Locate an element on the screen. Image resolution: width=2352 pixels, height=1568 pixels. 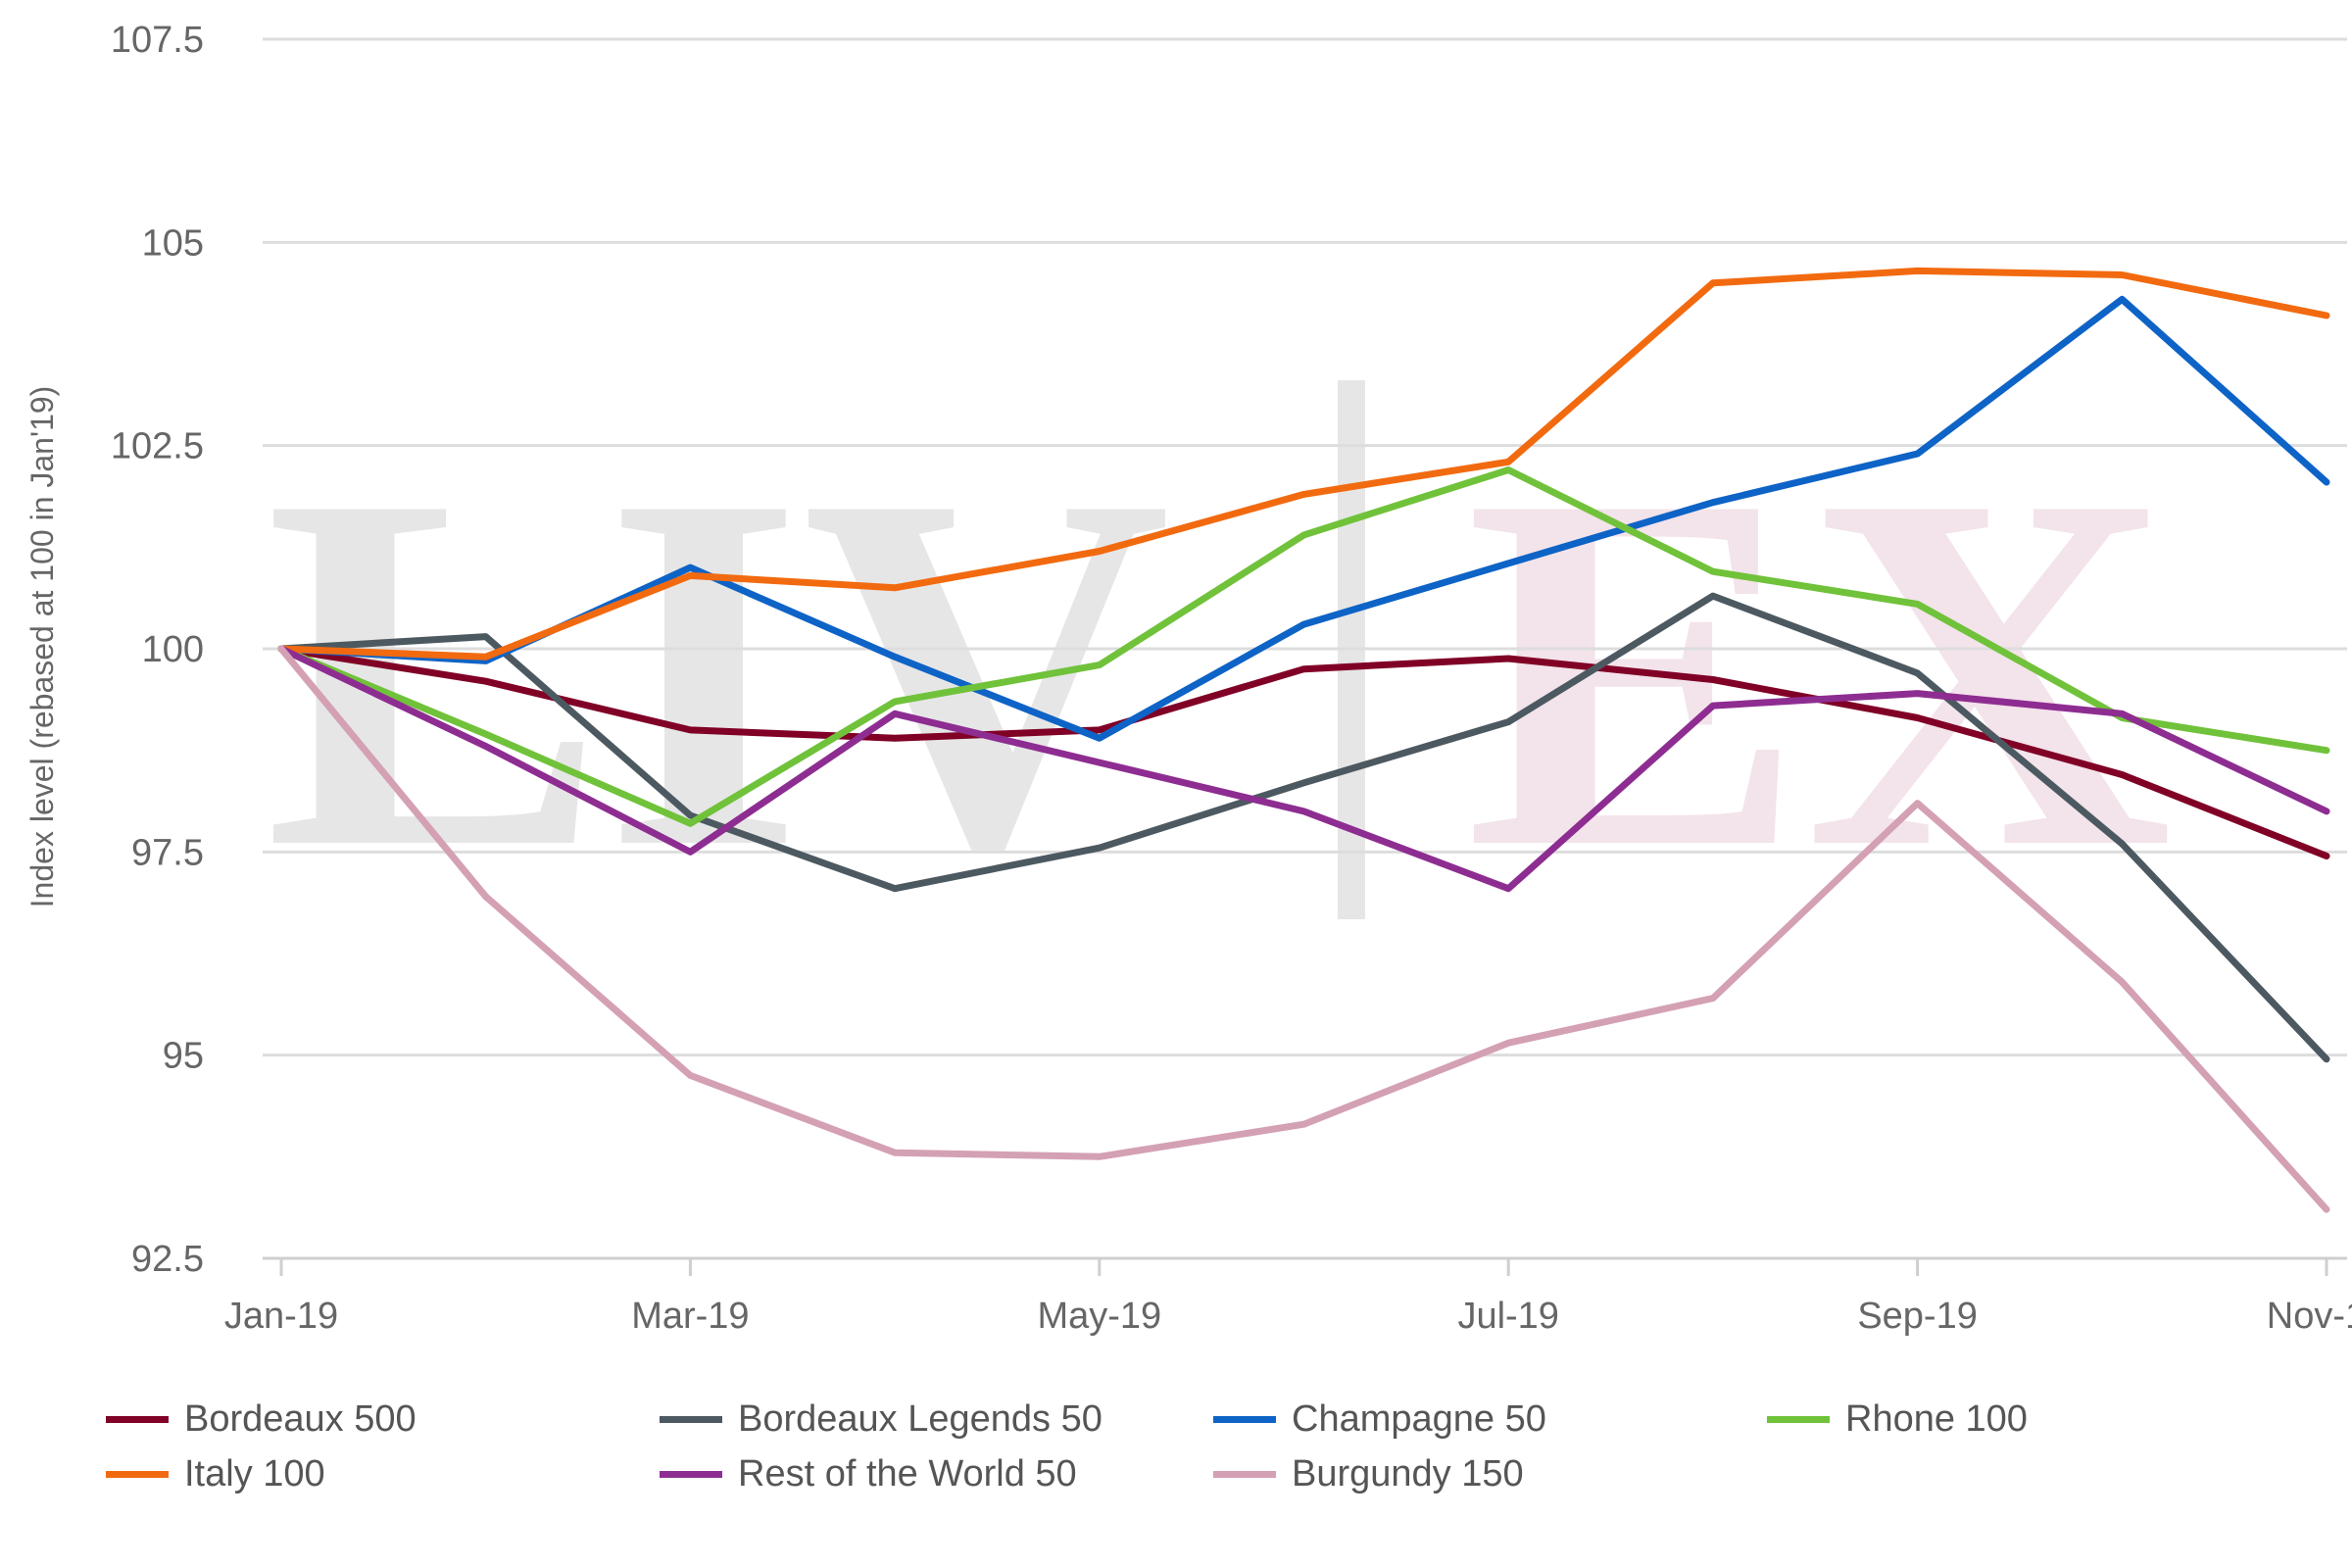
legend-label: Champagne 50 is located at coordinates (1419, 1418).